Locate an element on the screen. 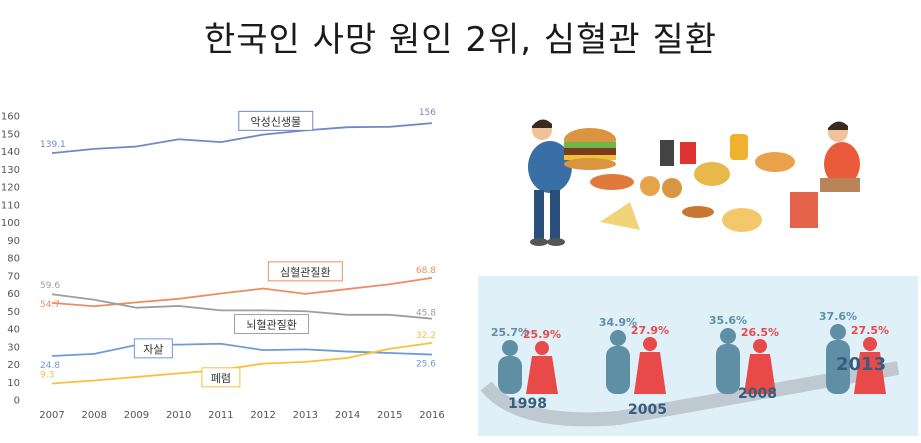 This screenshot has width=921, height=443. svg-text: 자살 is located at coordinates (153, 349).